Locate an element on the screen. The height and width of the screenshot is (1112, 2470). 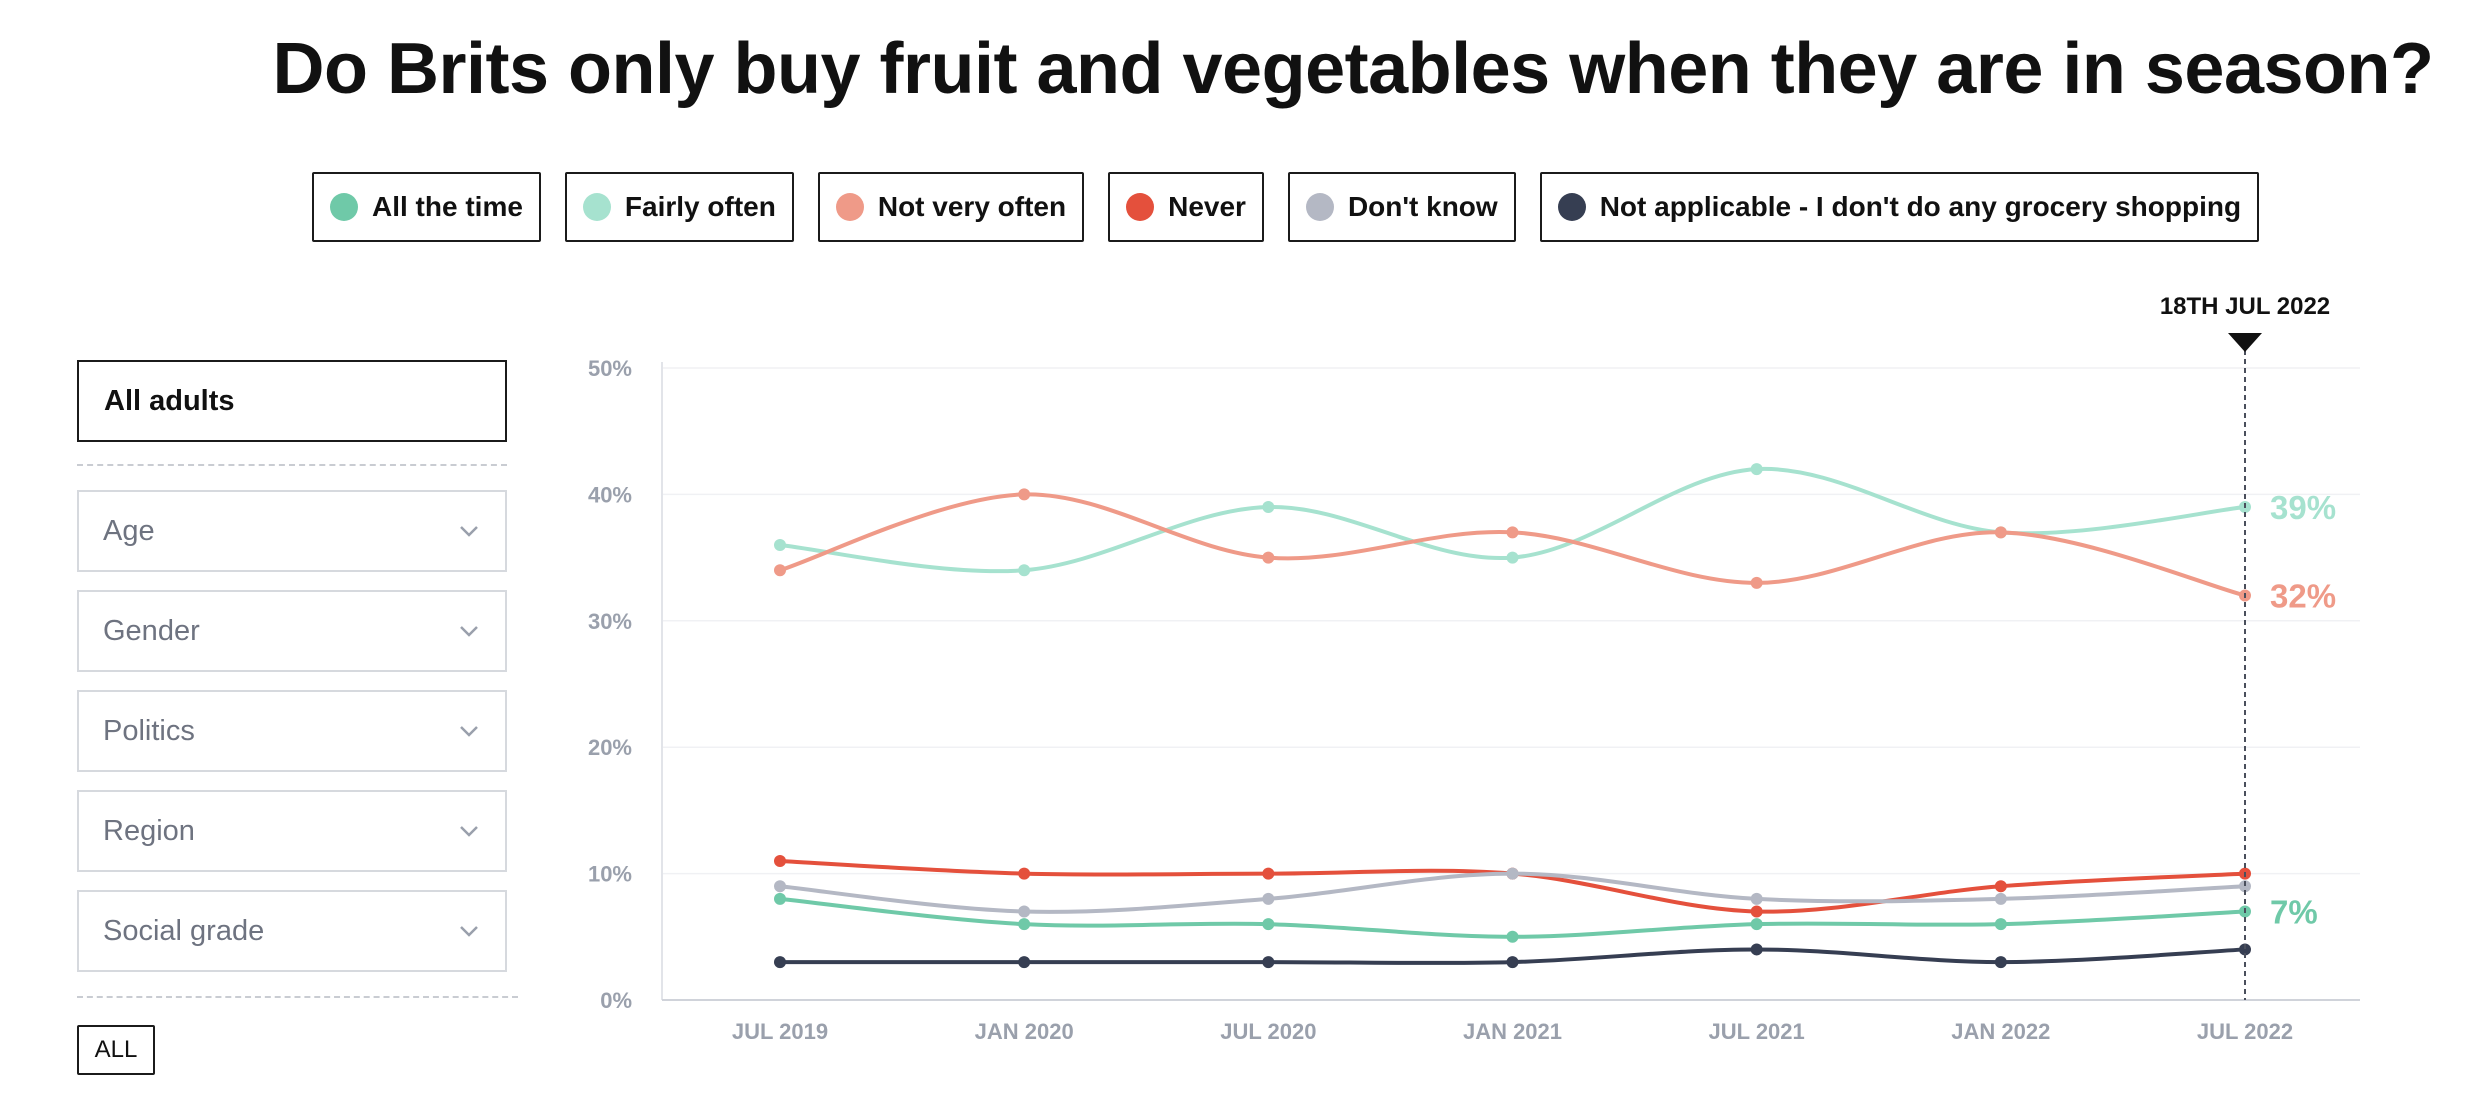
legend-item-all-the-time: All the time is located at coordinates (426, 207).